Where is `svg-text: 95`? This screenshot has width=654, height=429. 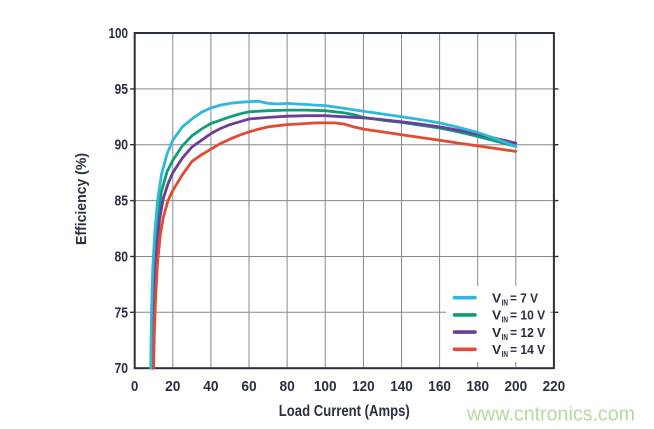 svg-text: 95 is located at coordinates (122, 90).